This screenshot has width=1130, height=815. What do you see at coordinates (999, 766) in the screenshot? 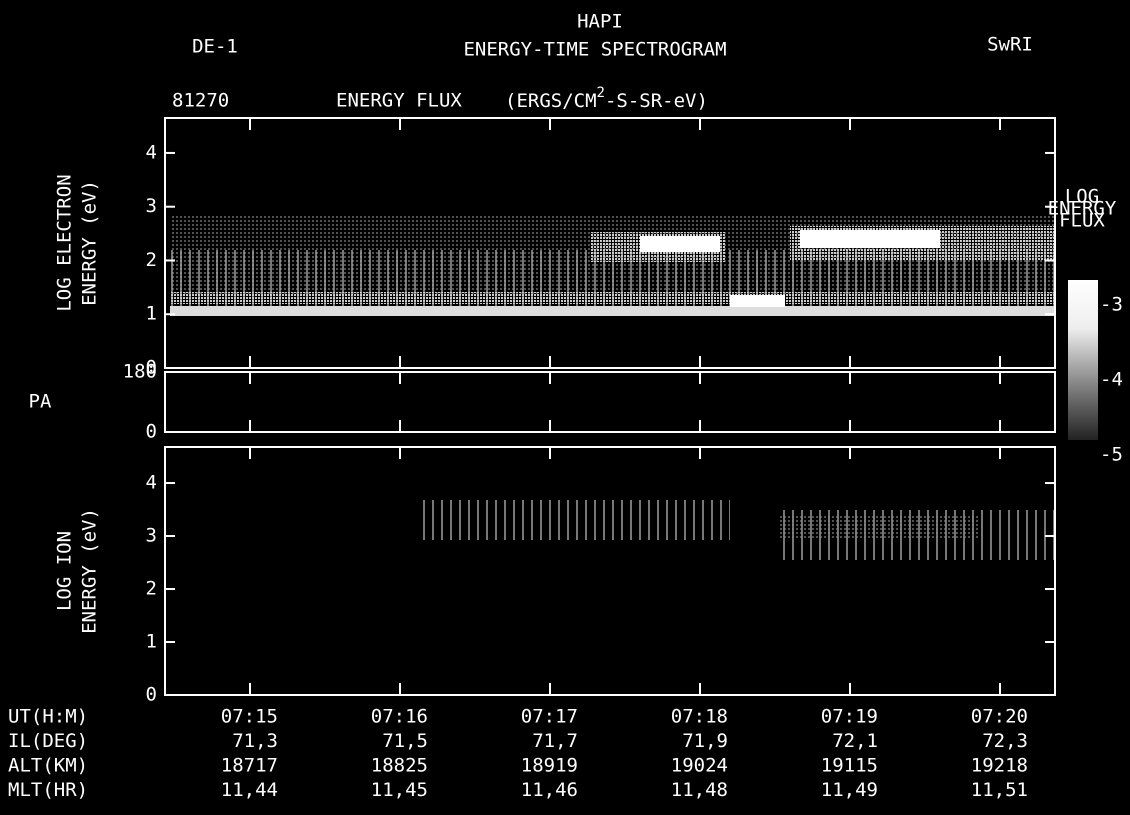
I see `row-value: 19218` at bounding box center [999, 766].